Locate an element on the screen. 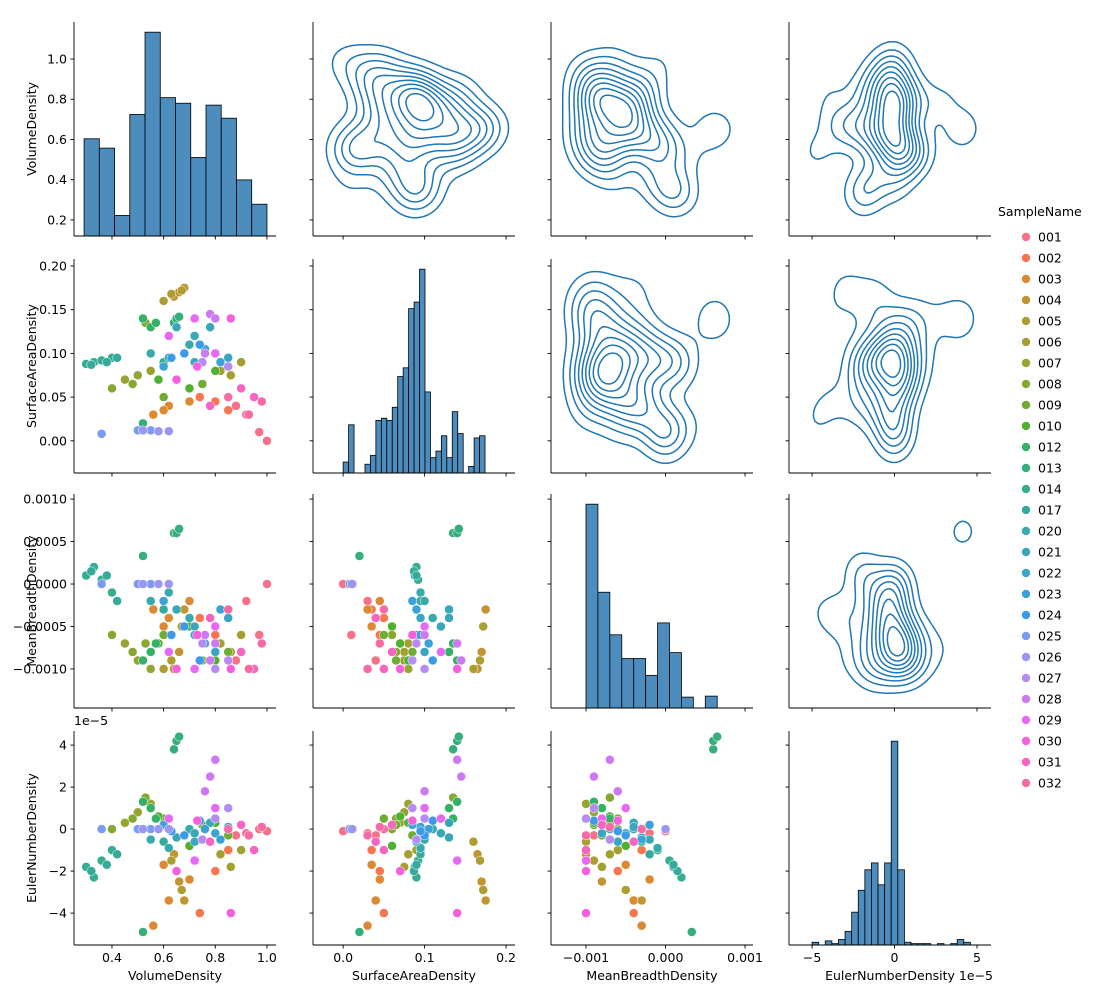  legend-title: SampleName is located at coordinates (1040, 211).